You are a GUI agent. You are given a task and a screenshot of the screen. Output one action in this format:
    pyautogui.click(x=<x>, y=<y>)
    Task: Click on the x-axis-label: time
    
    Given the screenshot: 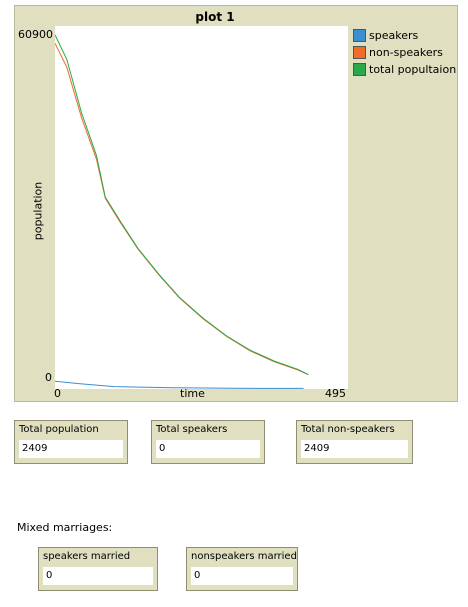 What is the action you would take?
    pyautogui.click(x=192, y=393)
    